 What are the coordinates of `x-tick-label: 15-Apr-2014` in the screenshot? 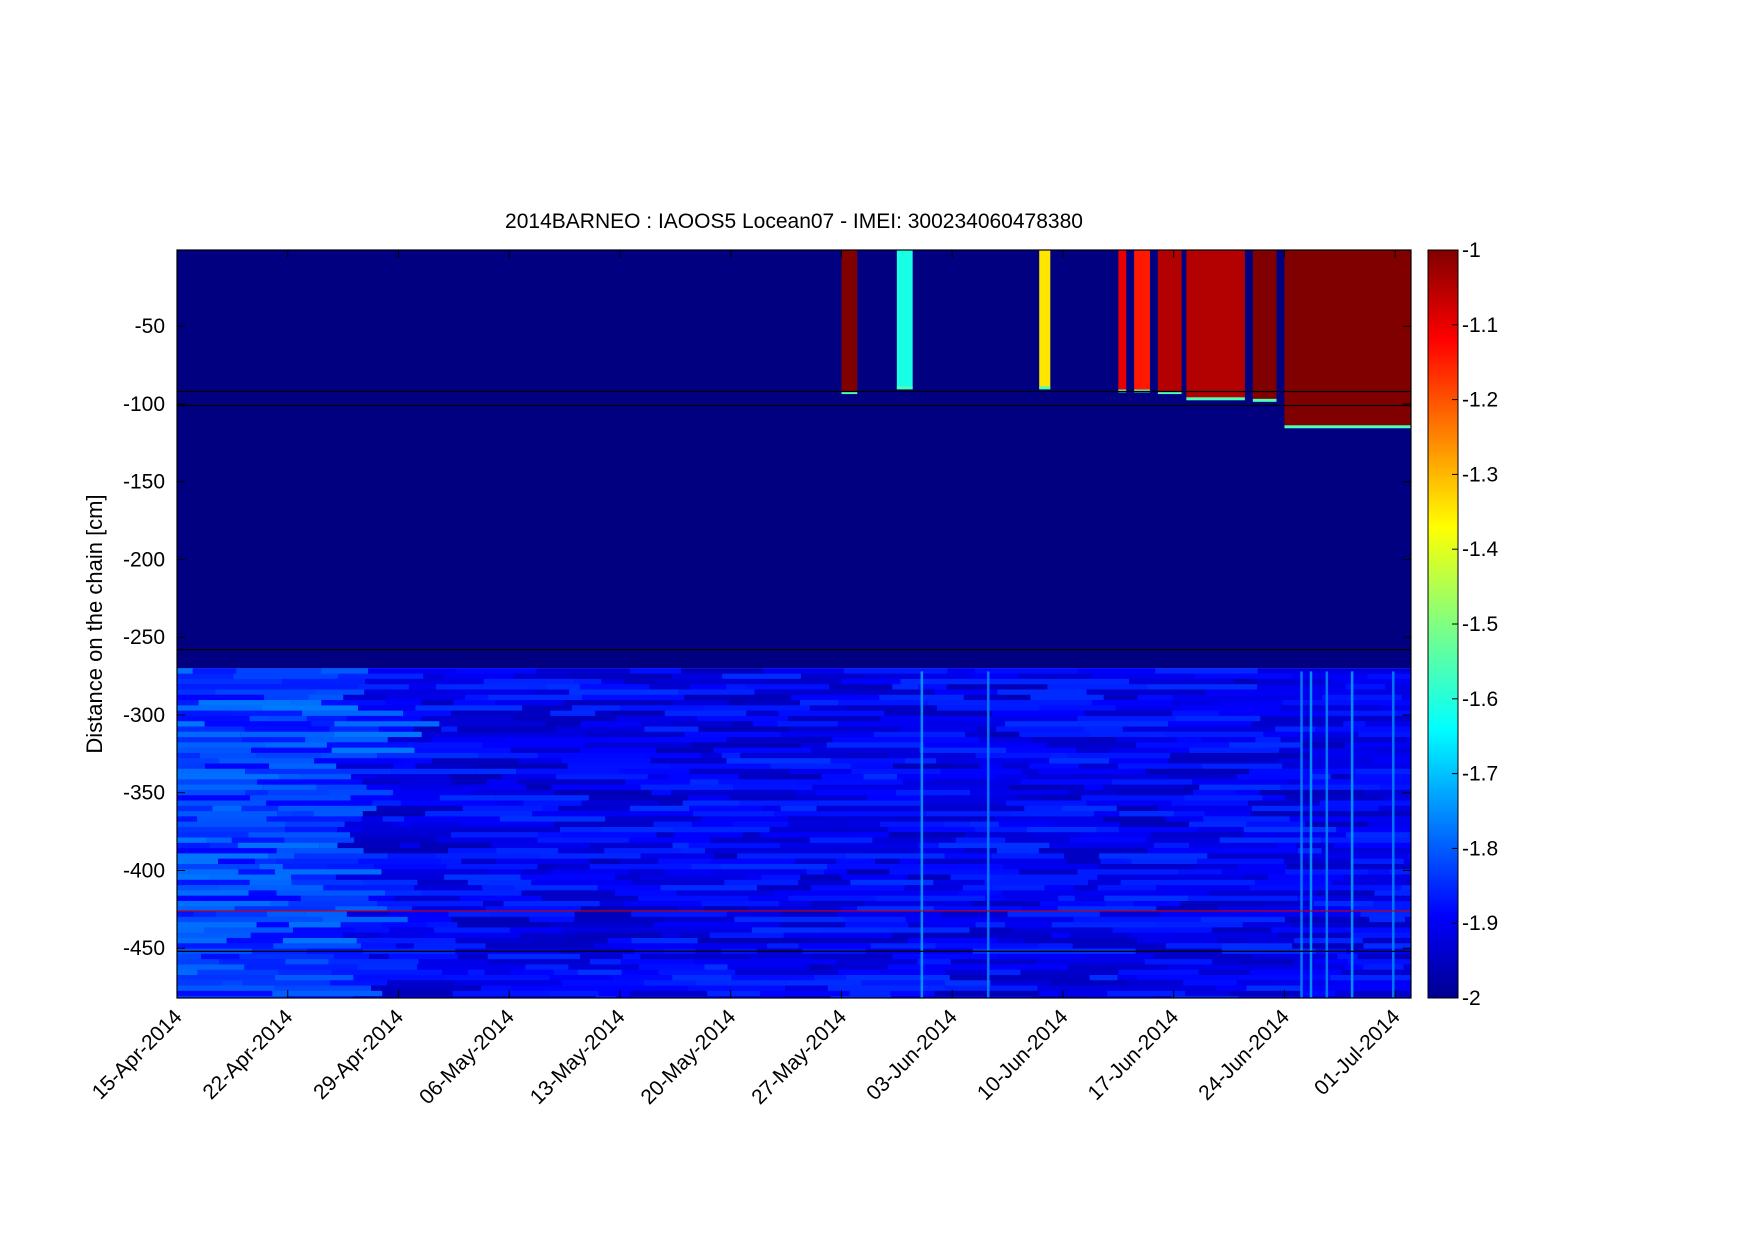 It's located at (137, 1054).